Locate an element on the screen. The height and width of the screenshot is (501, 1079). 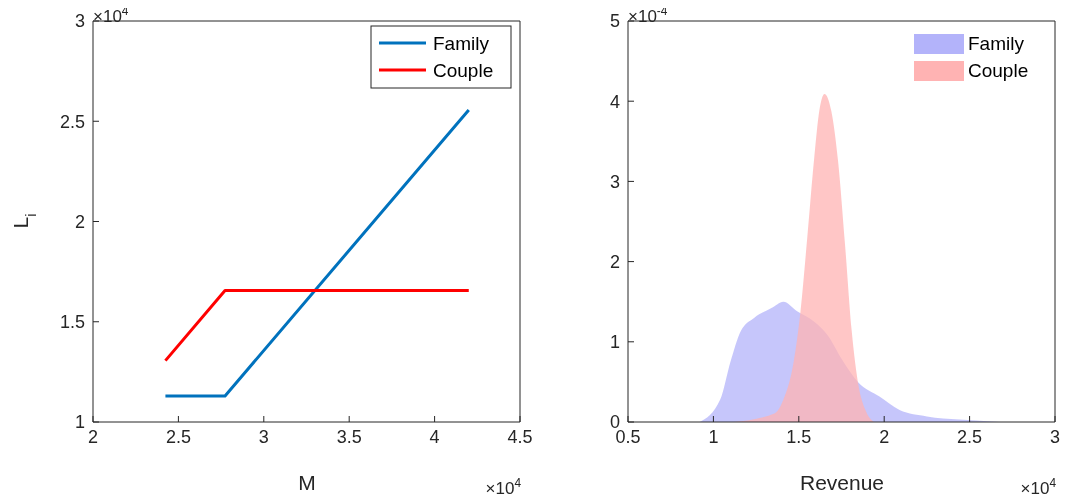
y-tick-label: 4 is located at coordinates (614, 101).